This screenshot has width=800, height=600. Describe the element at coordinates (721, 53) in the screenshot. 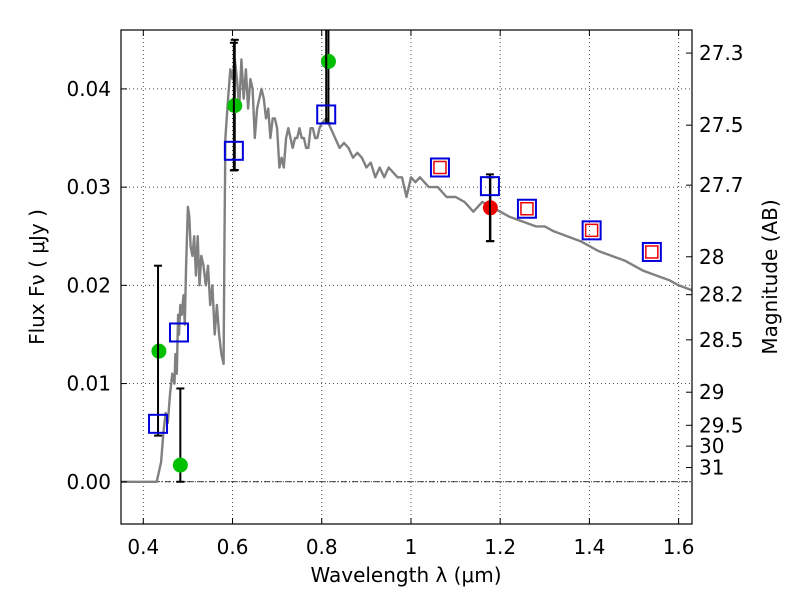

I see `right-tick-label: 27.3` at that location.